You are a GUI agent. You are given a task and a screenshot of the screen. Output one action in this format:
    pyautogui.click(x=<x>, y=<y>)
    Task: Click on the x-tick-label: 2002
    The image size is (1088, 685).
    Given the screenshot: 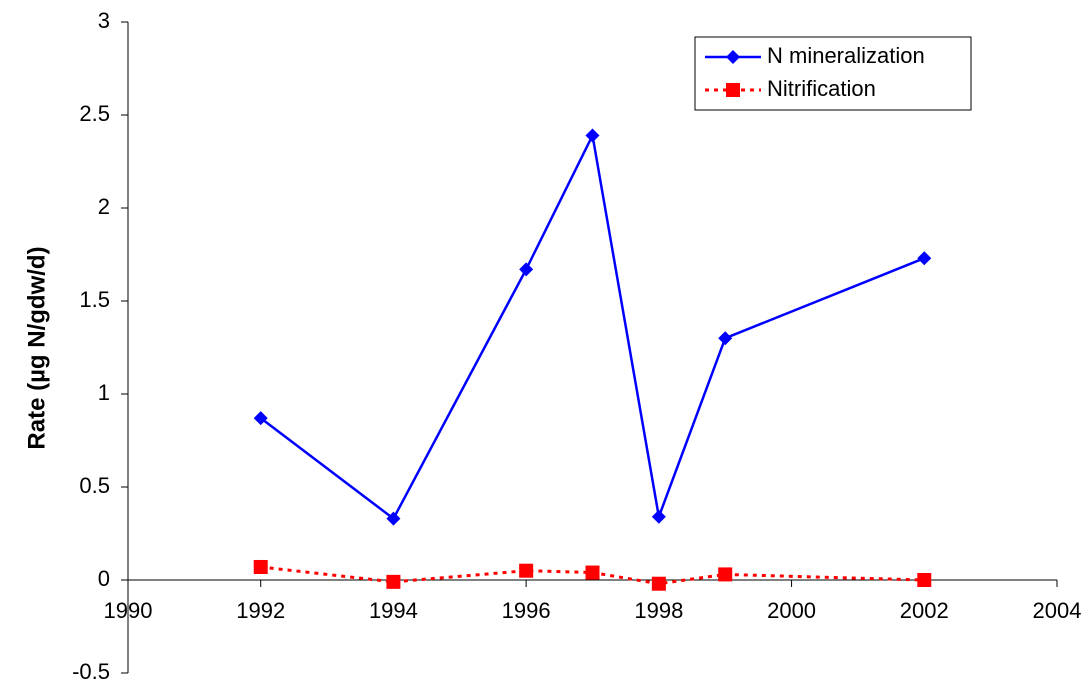 What is the action you would take?
    pyautogui.click(x=924, y=610)
    